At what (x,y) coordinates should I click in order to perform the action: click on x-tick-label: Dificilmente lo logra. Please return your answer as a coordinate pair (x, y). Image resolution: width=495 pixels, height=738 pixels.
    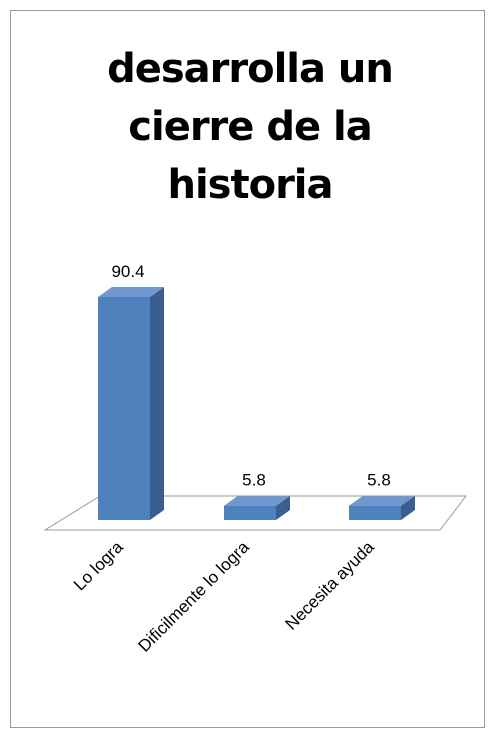
    Looking at the image, I should click on (193, 596).